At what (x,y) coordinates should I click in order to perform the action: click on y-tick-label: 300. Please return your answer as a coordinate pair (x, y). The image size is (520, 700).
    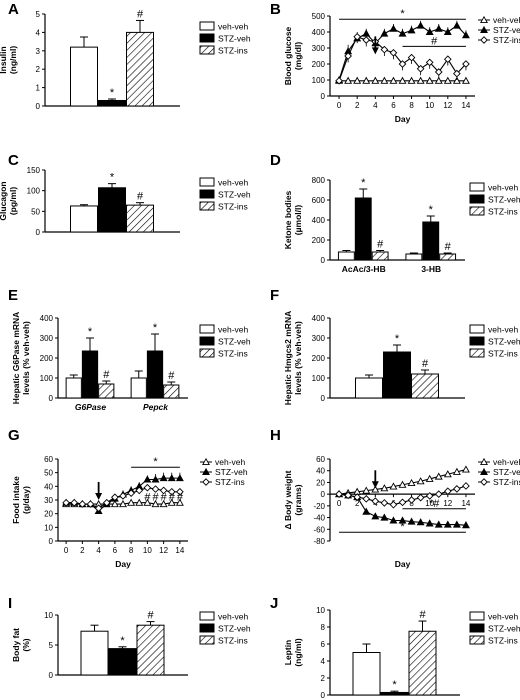
    Looking at the image, I should click on (319, 48).